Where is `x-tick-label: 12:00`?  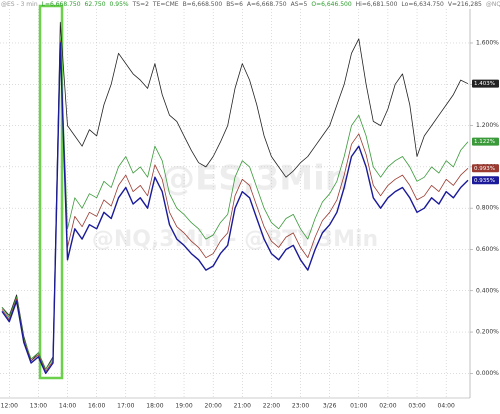 x-tick-label: 12:00 is located at coordinates (9, 406).